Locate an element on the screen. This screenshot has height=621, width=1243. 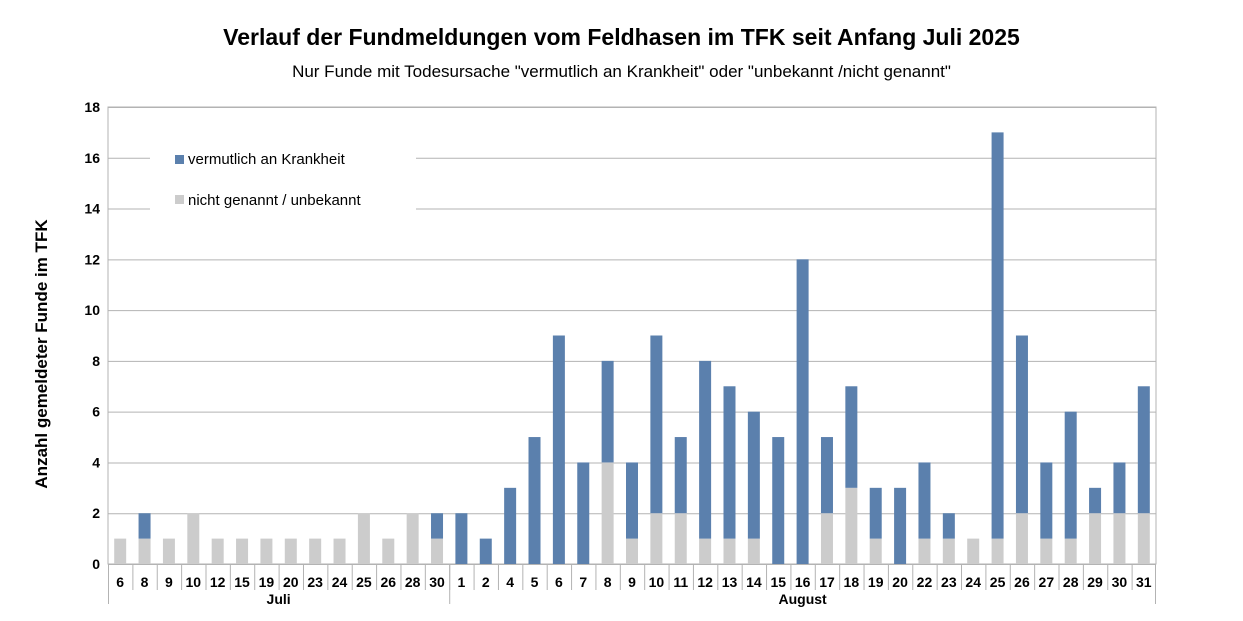
y-axis-title: Anzahl gemeldeter Funde im TFK is located at coordinates (41, 354).